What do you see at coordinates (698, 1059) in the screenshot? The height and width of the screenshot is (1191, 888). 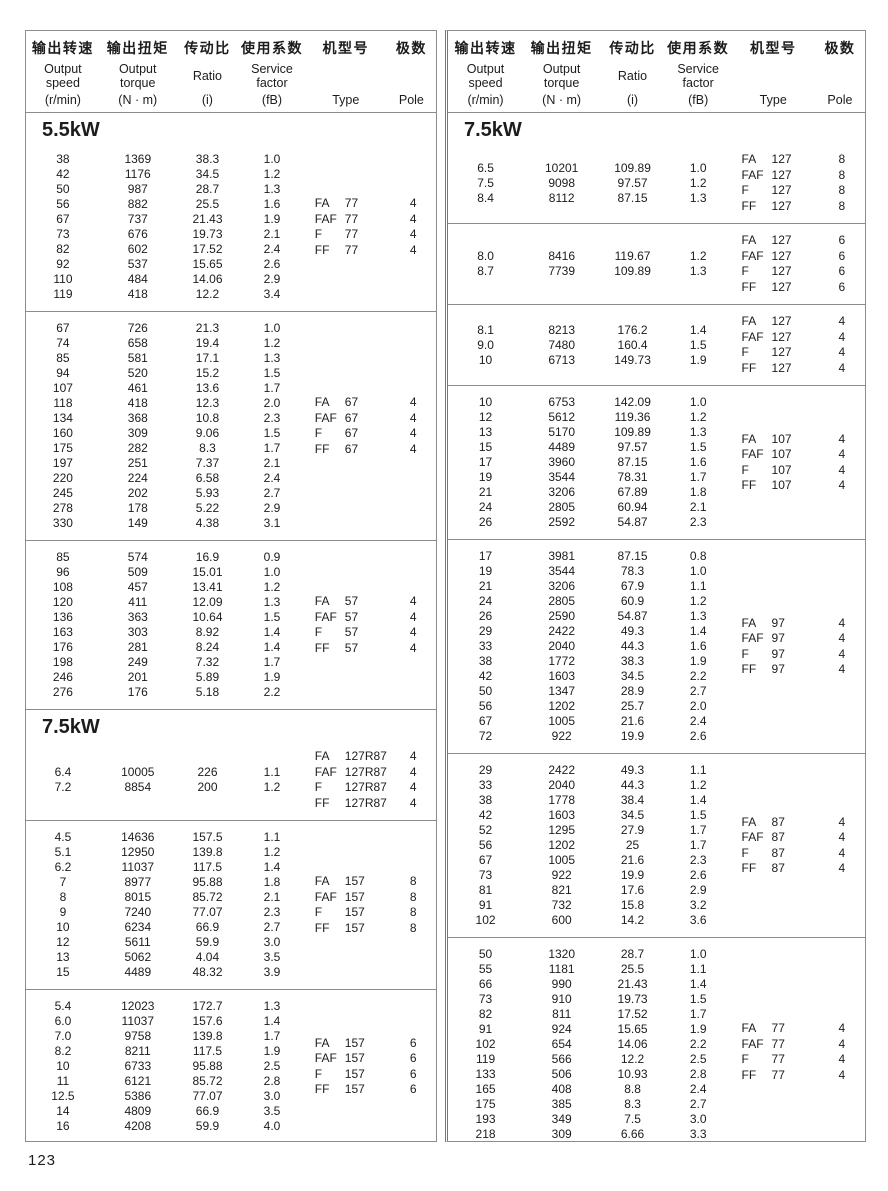 I see `cell-service-factor: 2.5` at bounding box center [698, 1059].